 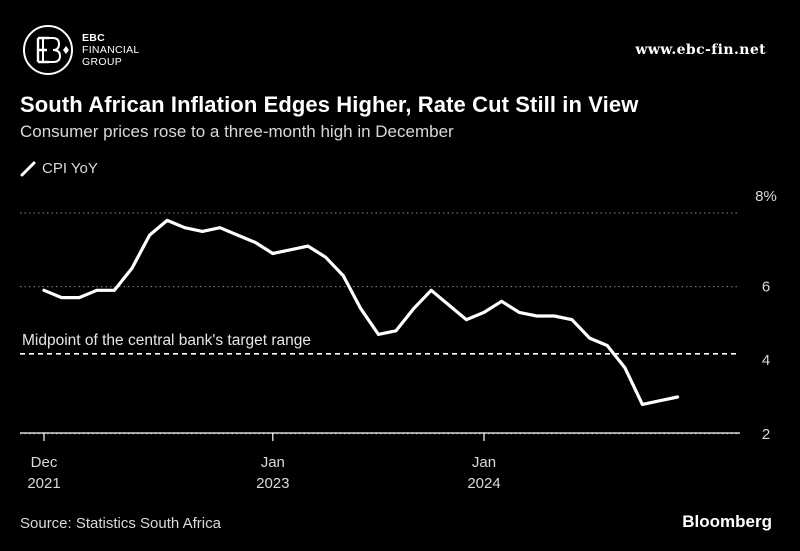 I want to click on y-tick-label: 2, so click(x=766, y=434).